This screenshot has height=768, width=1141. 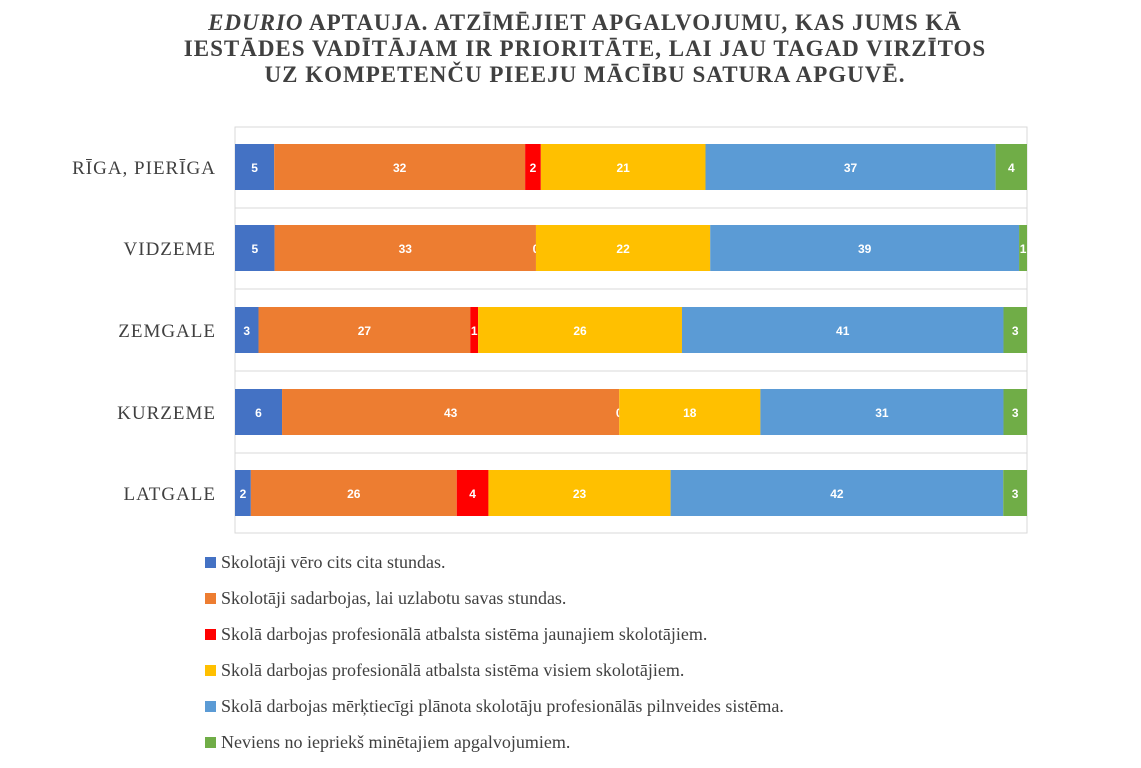 I want to click on bar-data-label: 39, so click(x=865, y=249).